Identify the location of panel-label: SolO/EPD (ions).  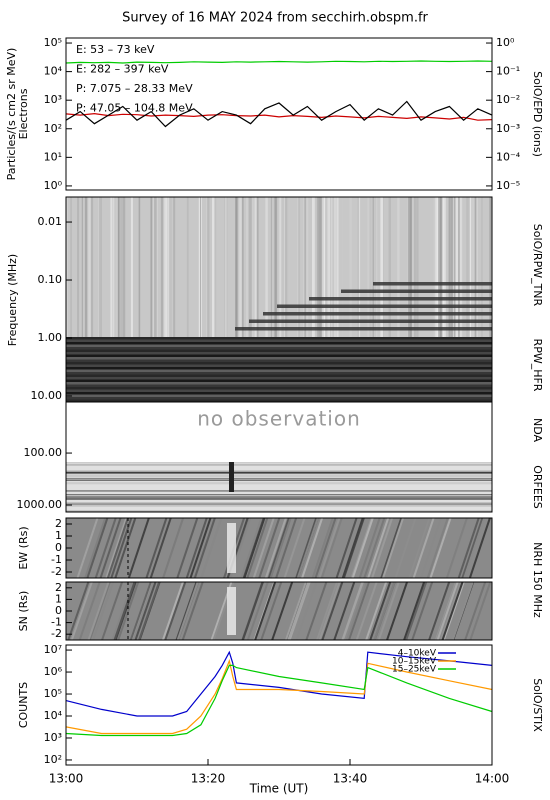
(537, 114).